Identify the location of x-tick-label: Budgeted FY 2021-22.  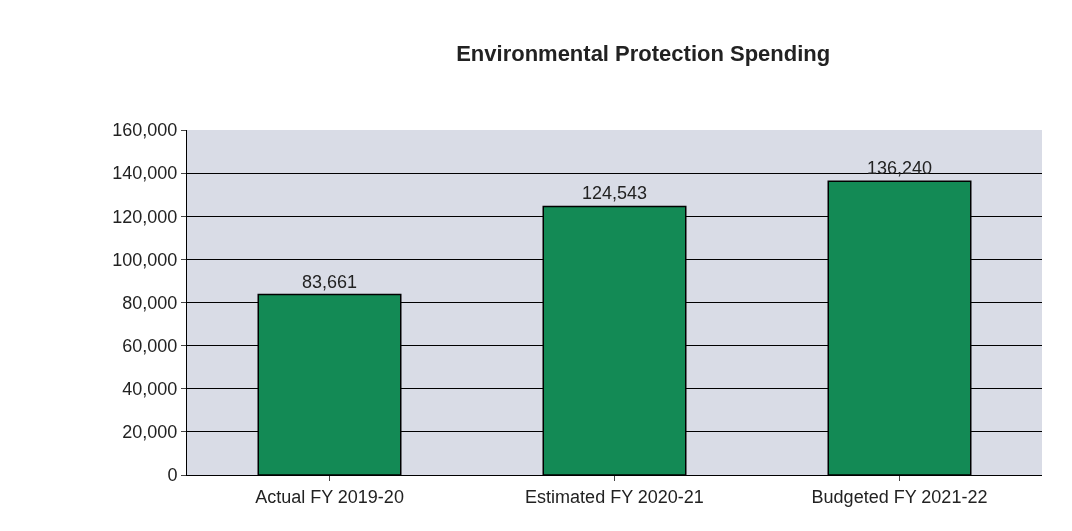
(899, 496).